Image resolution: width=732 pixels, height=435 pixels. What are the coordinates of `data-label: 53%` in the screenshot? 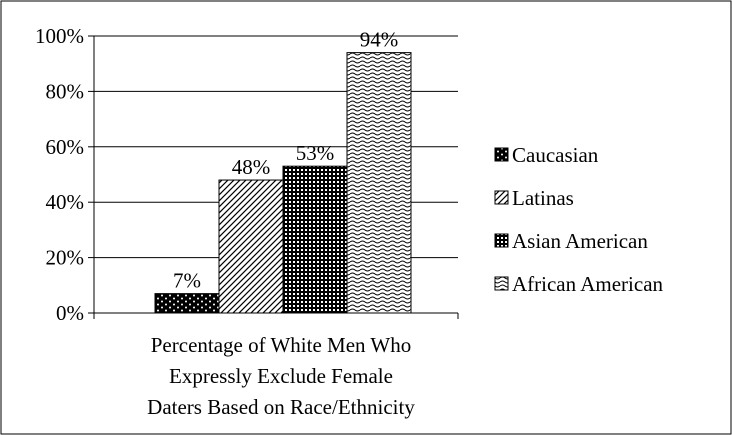 It's located at (315, 153).